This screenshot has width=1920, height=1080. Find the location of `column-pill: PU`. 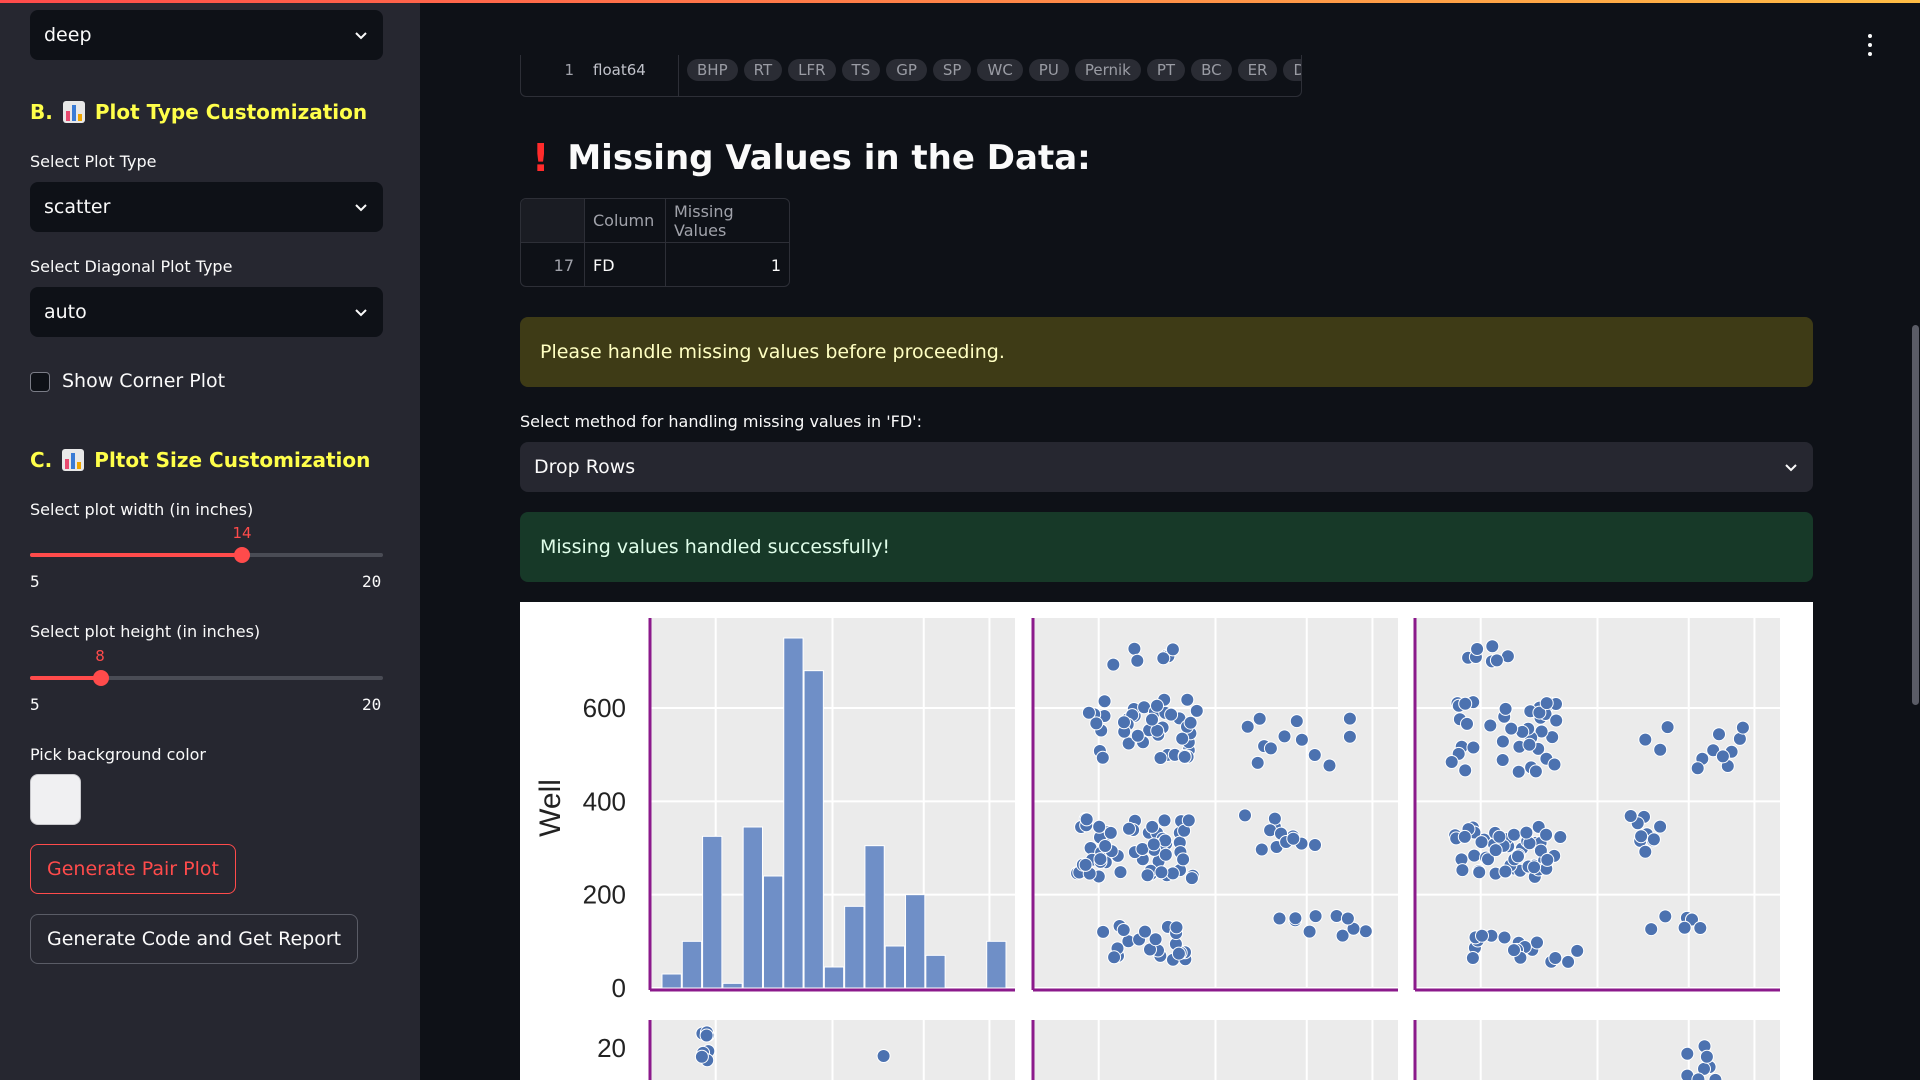

column-pill: PU is located at coordinates (1048, 70).